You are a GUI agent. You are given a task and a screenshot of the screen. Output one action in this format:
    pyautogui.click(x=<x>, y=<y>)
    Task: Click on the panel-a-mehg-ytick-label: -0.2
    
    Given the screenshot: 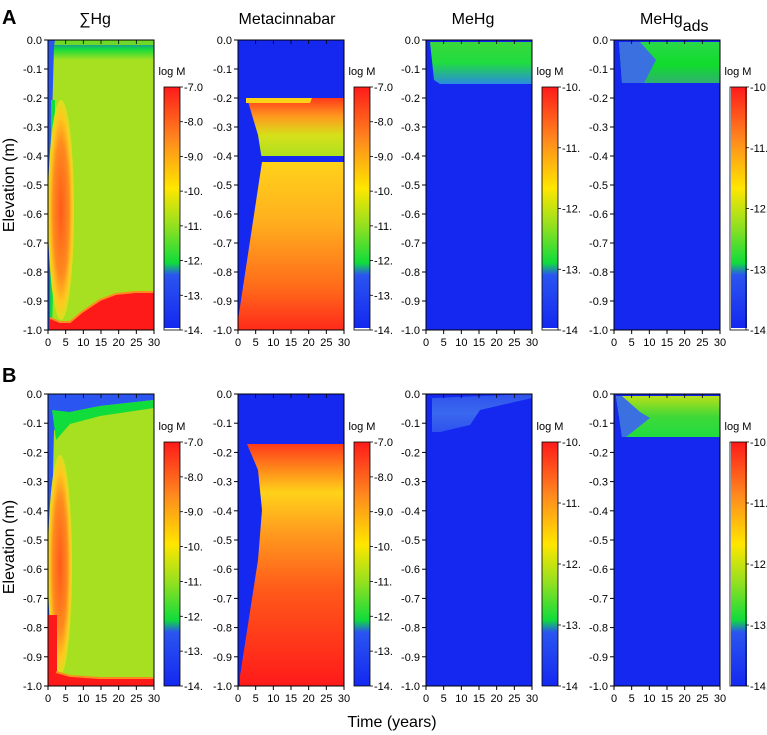 What is the action you would take?
    pyautogui.click(x=410, y=99)
    